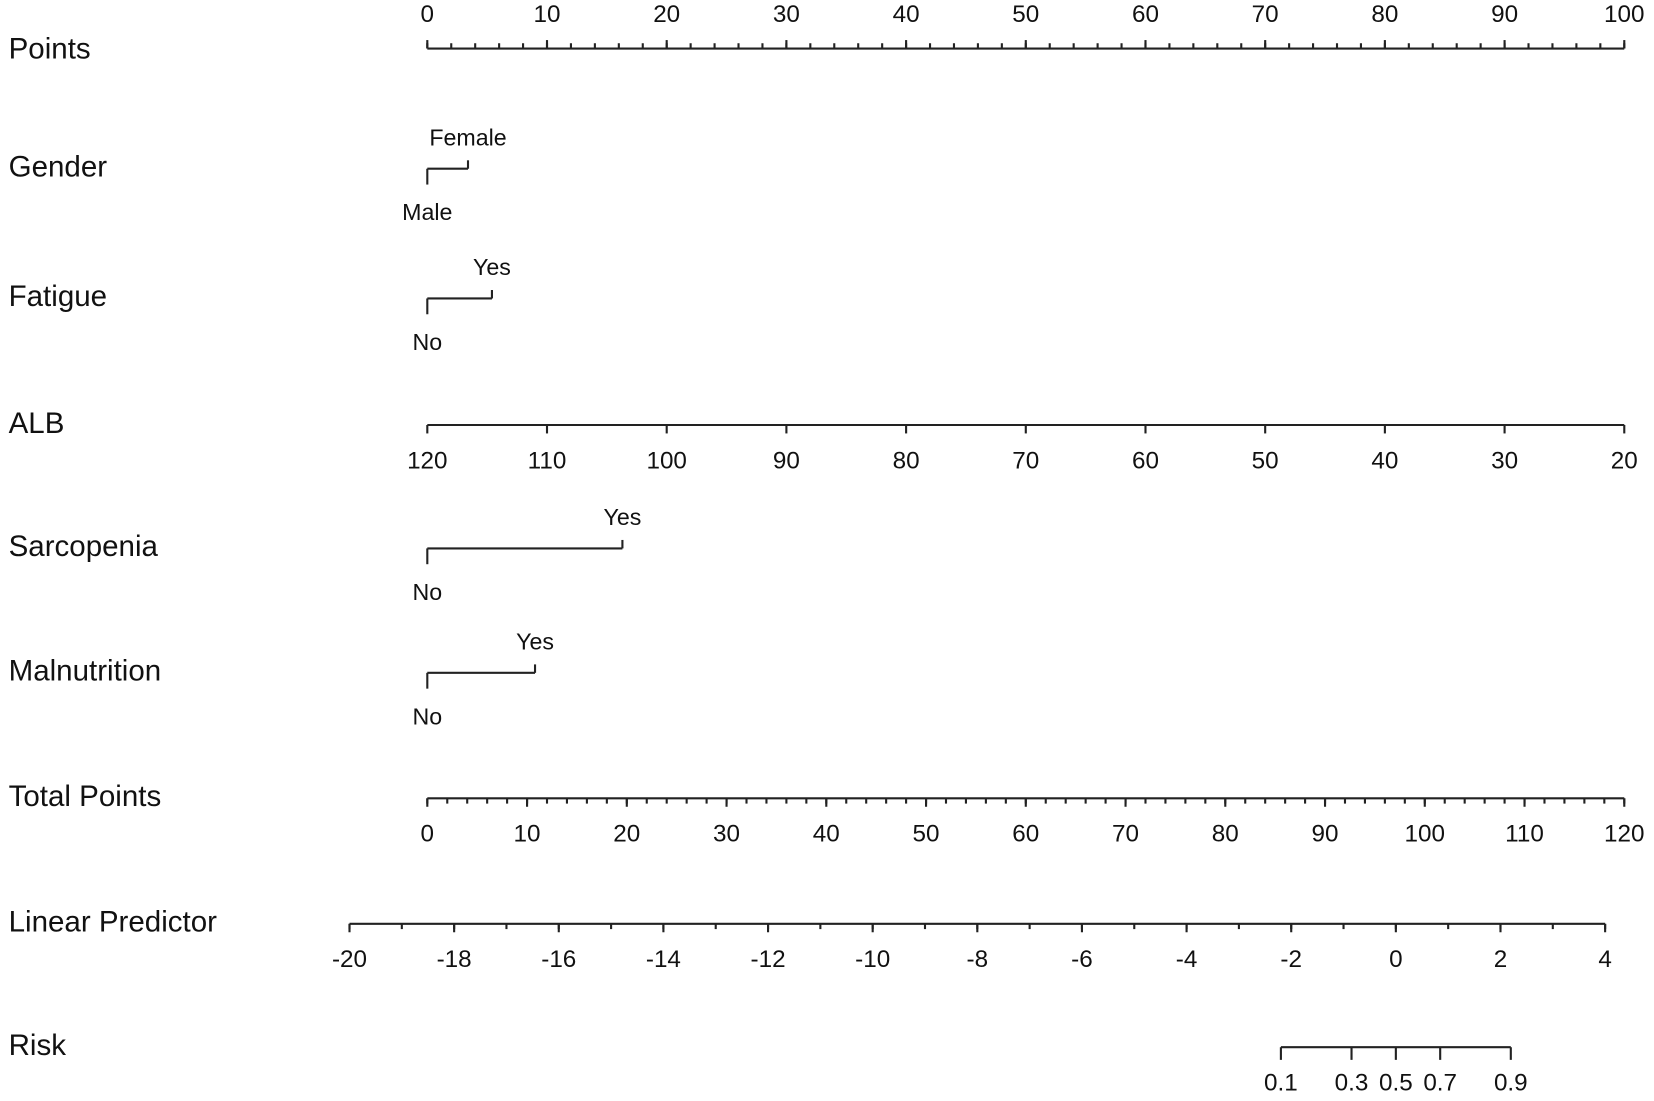 Image resolution: width=1654 pixels, height=1101 pixels. What do you see at coordinates (1082, 959) in the screenshot?
I see `tick-label: -6` at bounding box center [1082, 959].